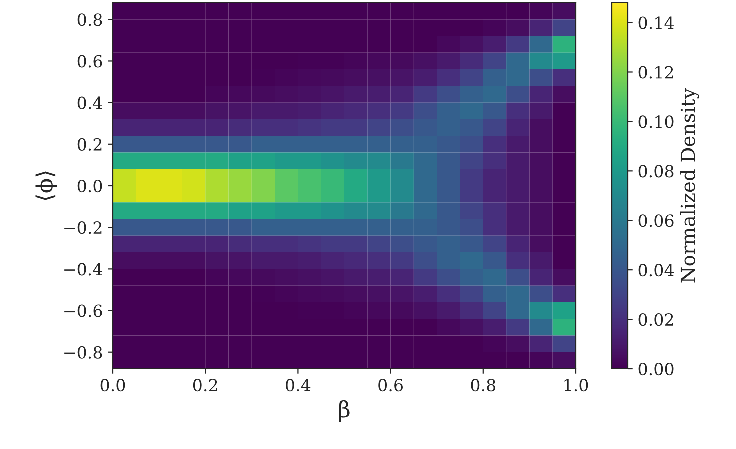 The image size is (736, 449). I want to click on x-tick-label: 1.0, so click(576, 385).